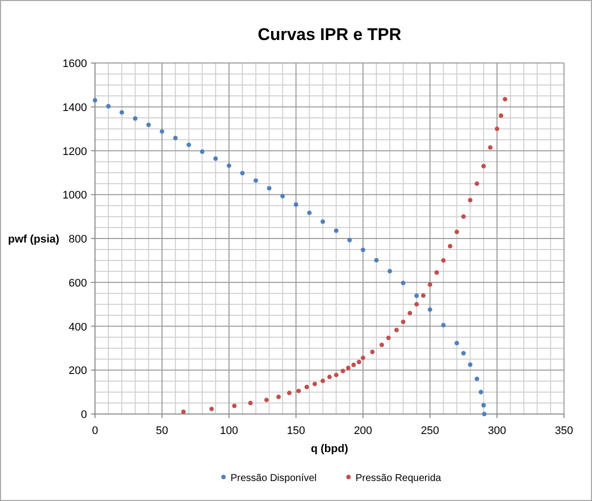 The width and height of the screenshot is (592, 501). Describe the element at coordinates (74, 196) in the screenshot. I see `y-tick-label: 1000` at that location.